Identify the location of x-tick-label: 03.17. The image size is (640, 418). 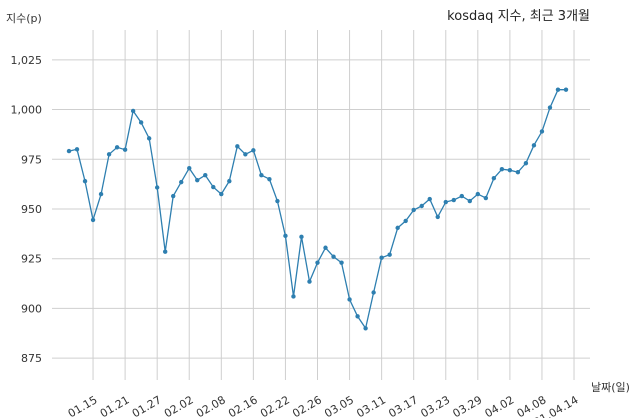
(403, 405).